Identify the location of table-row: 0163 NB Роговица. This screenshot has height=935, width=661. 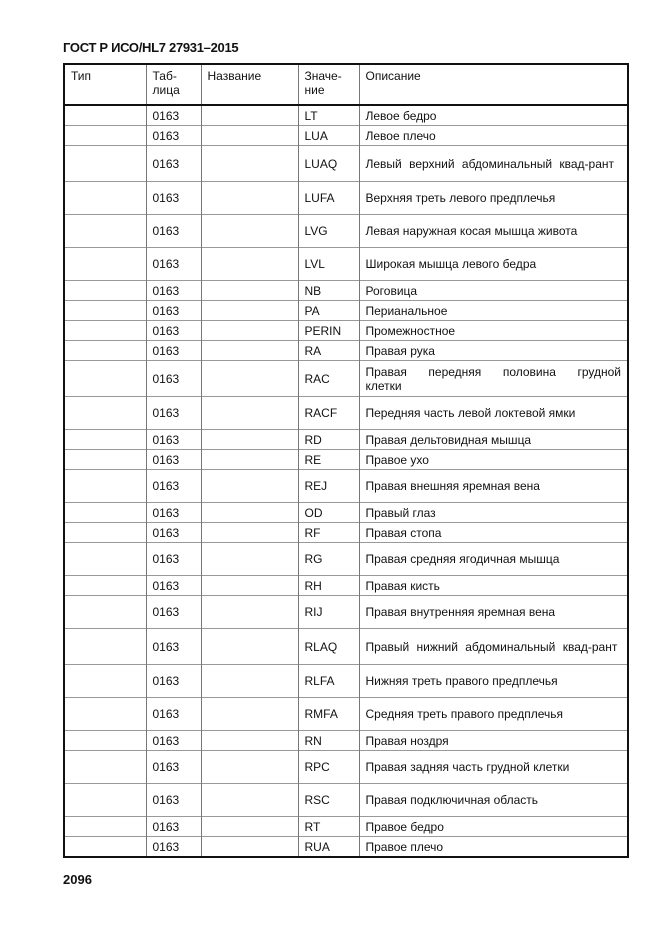
(346, 290).